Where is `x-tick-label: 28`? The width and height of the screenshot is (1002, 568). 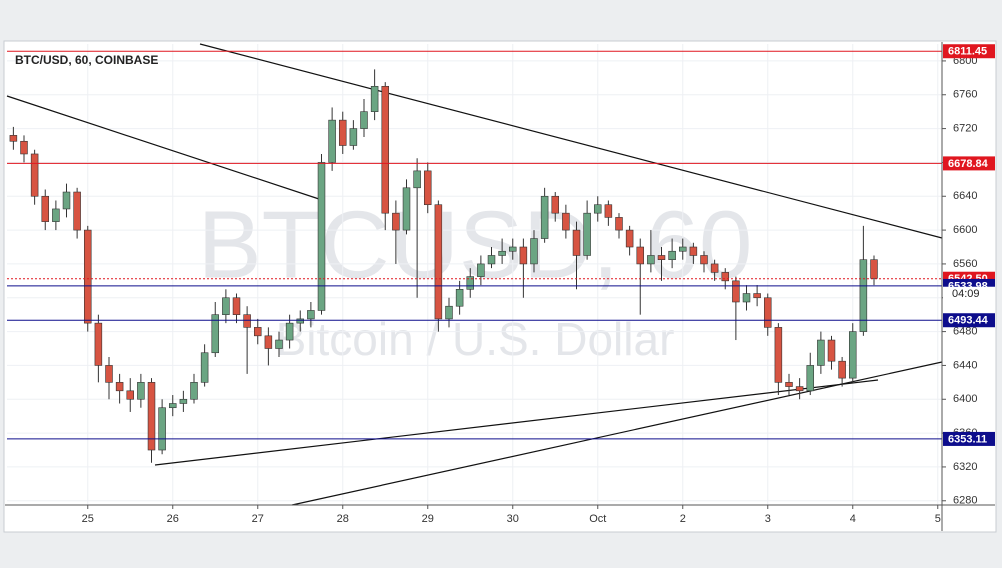 x-tick-label: 28 is located at coordinates (343, 519).